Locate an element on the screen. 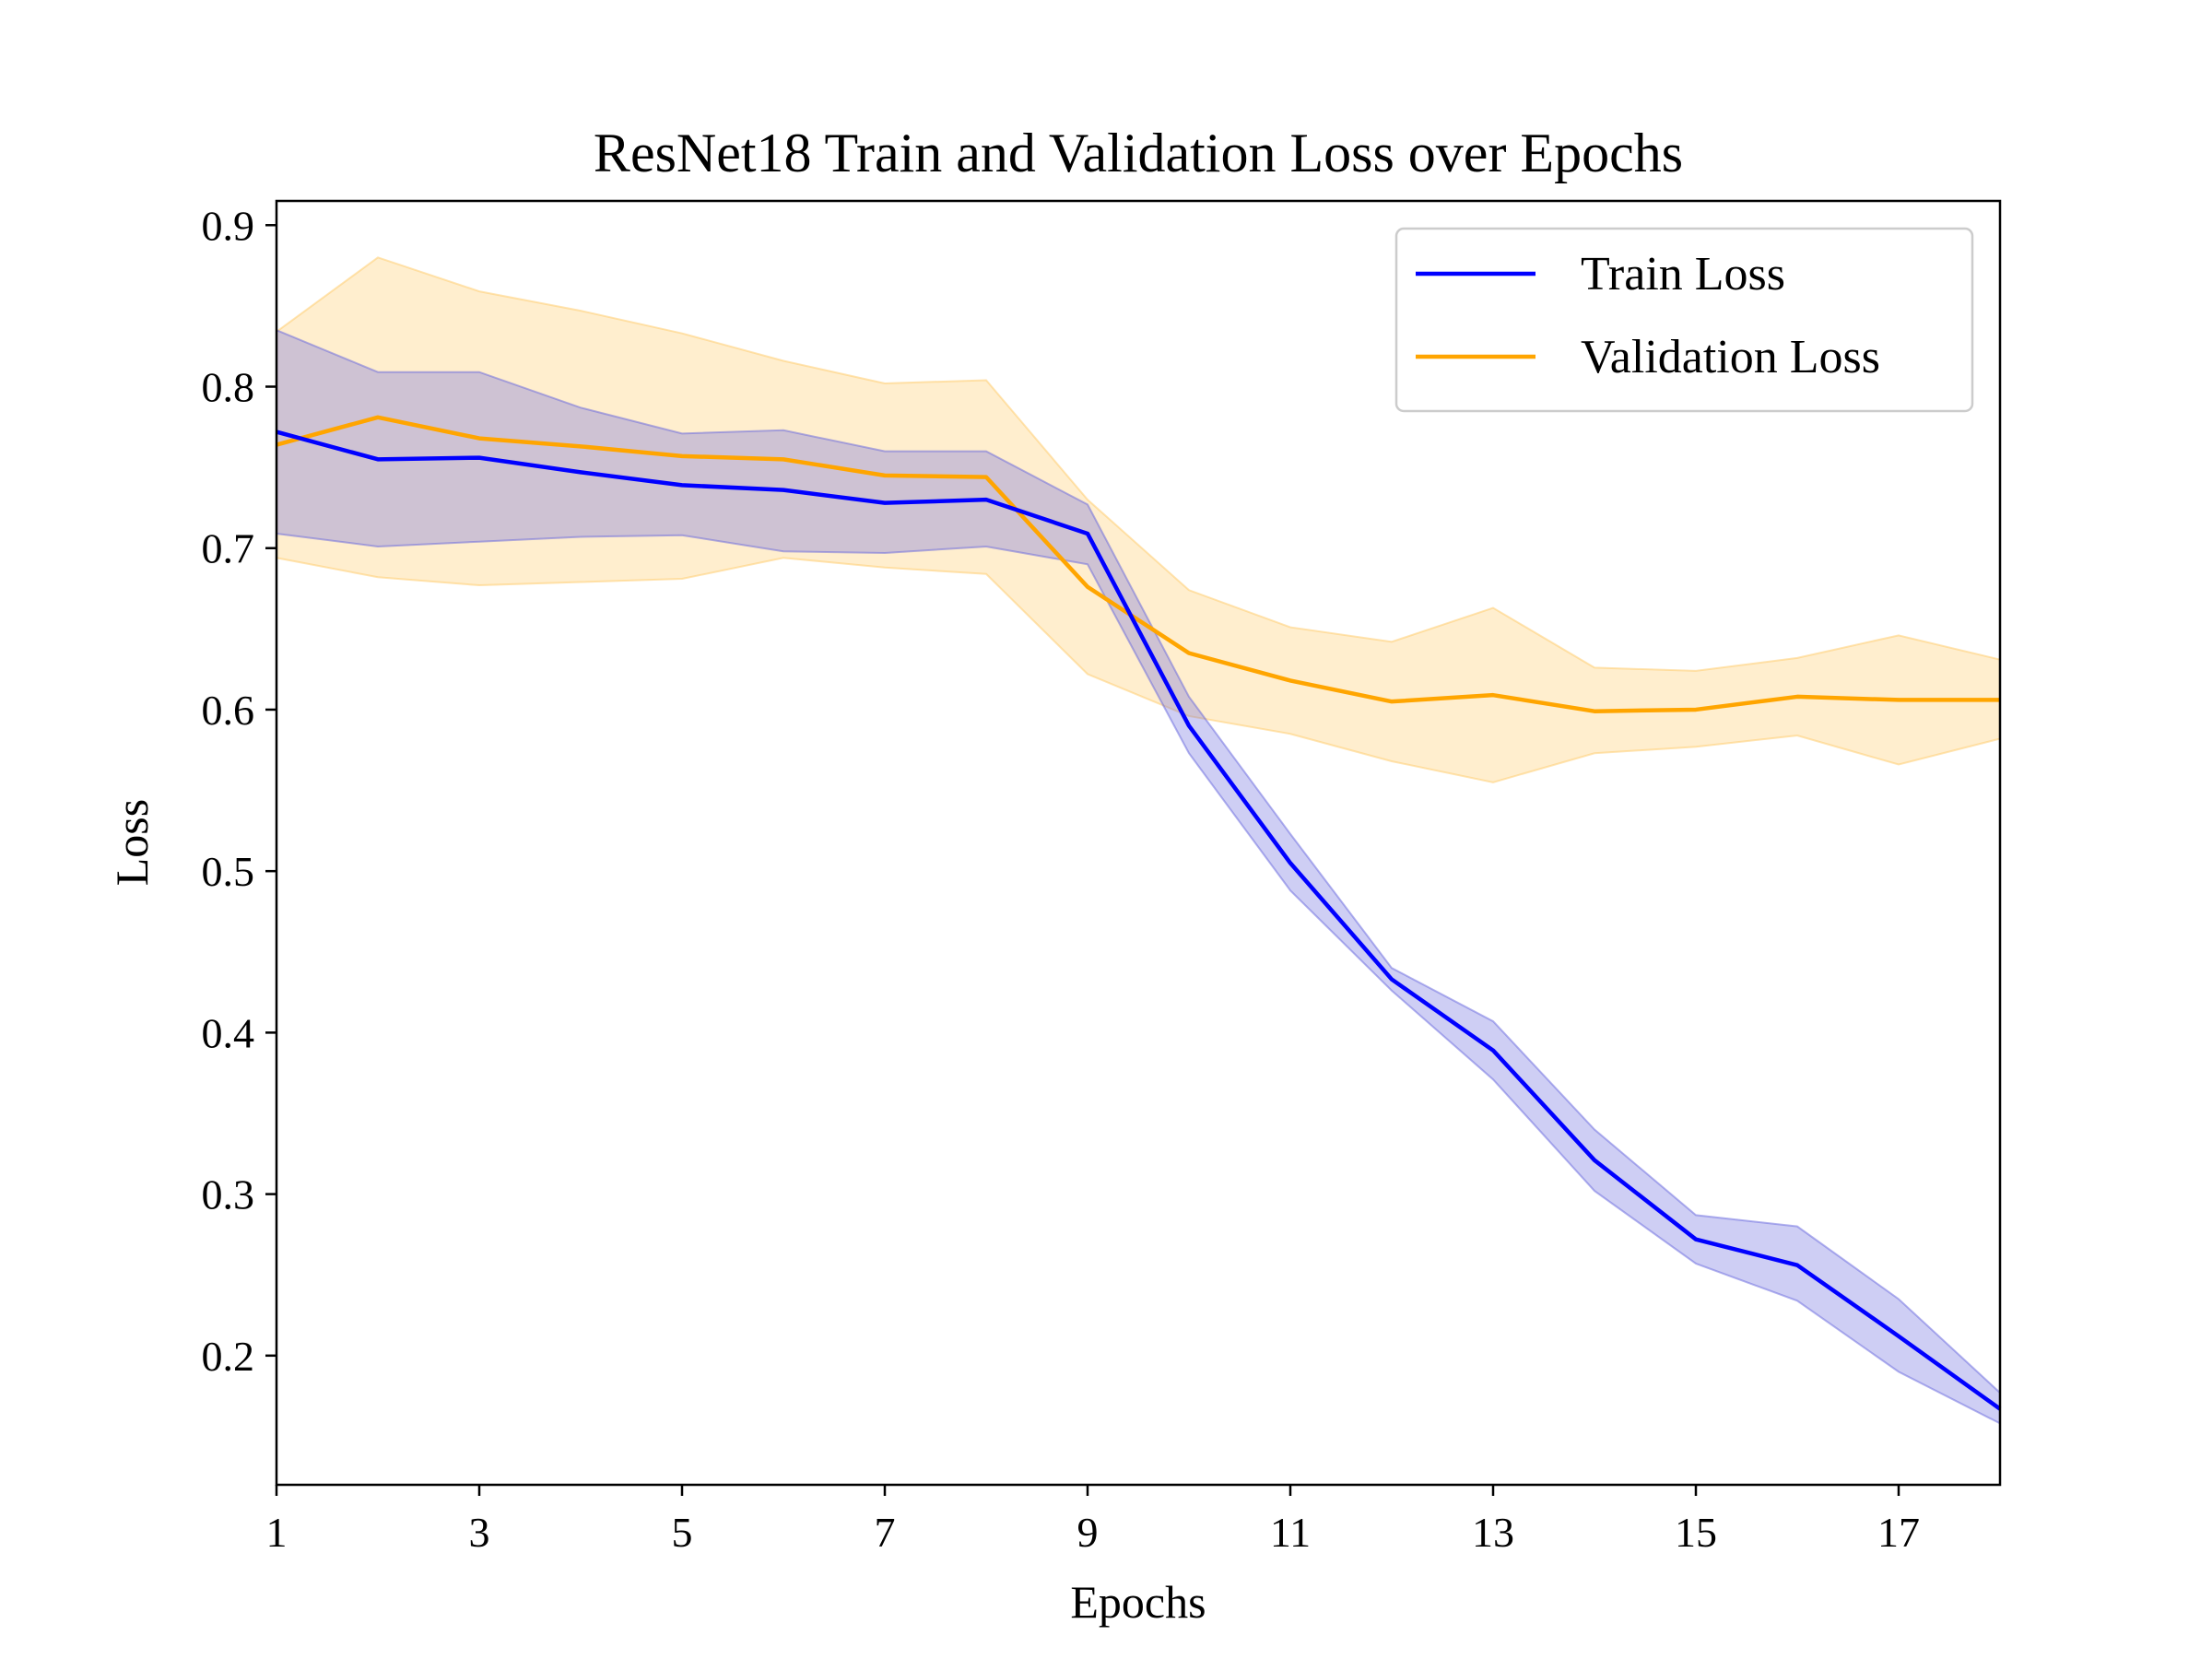 The width and height of the screenshot is (2212, 1659). x-tick-label: 1 is located at coordinates (277, 1532).